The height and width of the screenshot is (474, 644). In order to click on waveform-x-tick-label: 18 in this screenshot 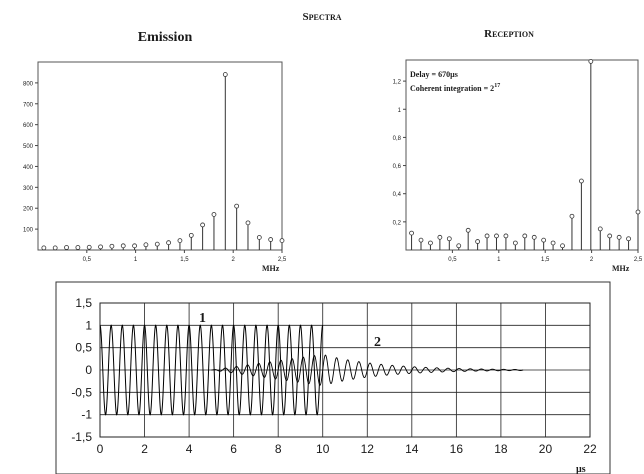, I will do `click(501, 449)`.